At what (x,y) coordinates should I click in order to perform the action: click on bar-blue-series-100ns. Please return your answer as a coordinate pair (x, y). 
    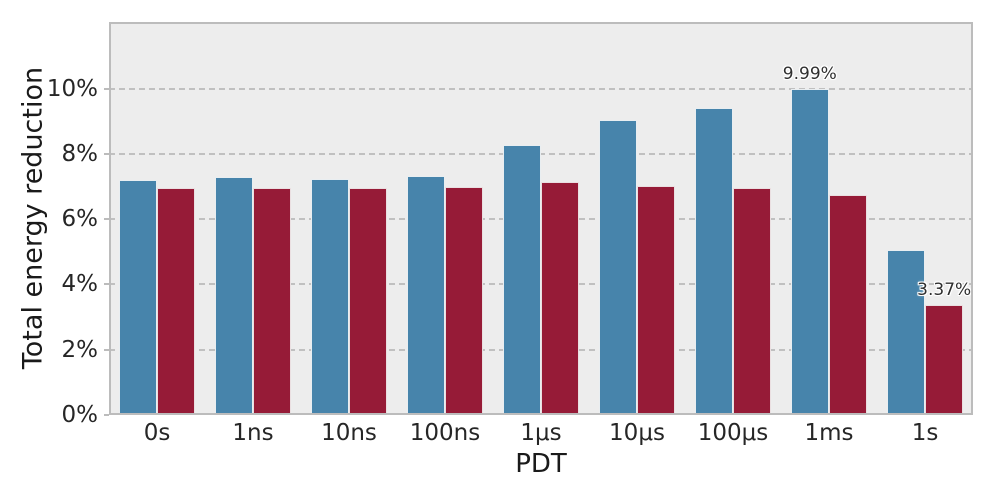
    Looking at the image, I should click on (425, 295).